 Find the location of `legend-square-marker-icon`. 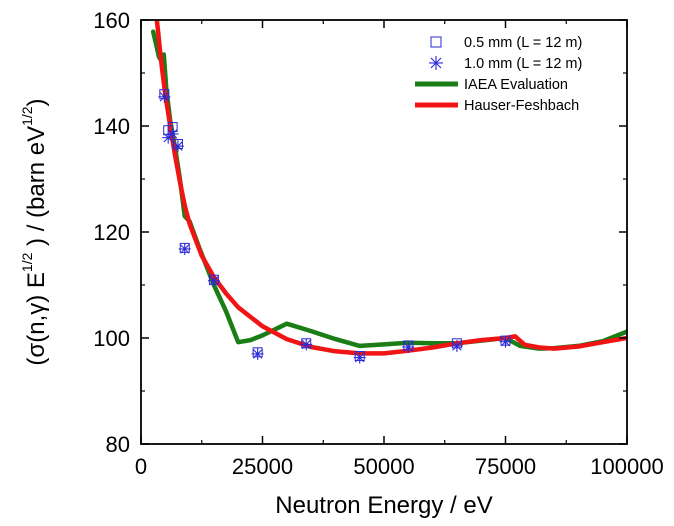

legend-square-marker-icon is located at coordinates (436, 42).